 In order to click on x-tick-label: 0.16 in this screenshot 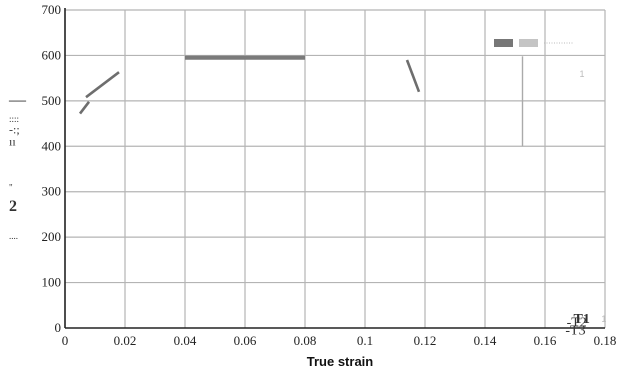, I will do `click(545, 340)`.